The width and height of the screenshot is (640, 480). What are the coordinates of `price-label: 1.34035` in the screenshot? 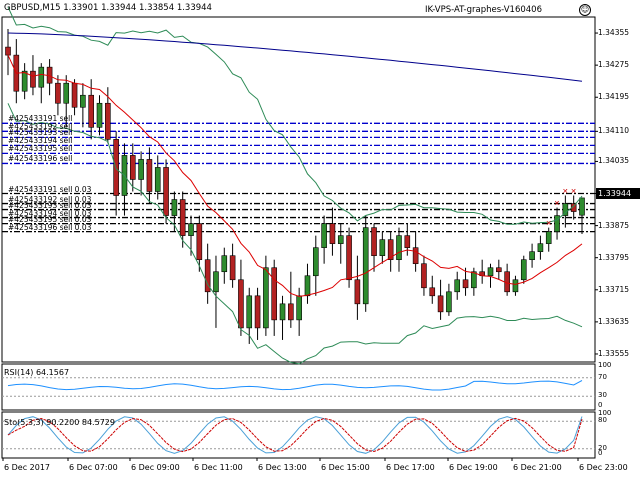 It's located at (614, 161).